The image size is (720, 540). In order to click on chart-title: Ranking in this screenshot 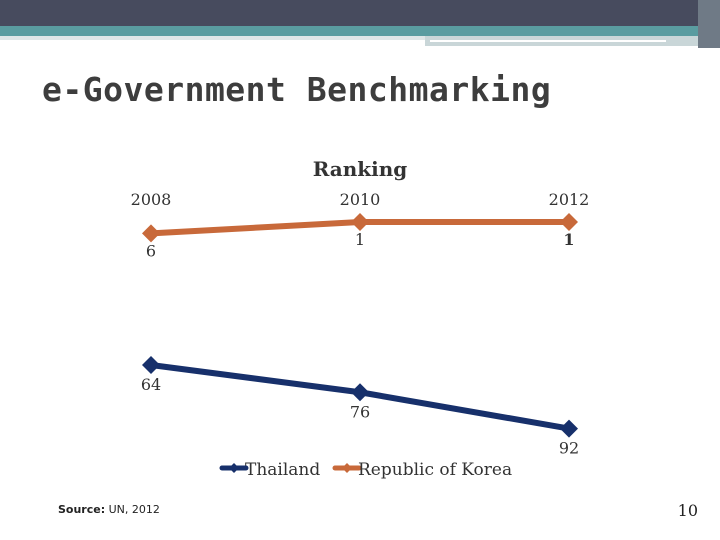, I will do `click(360, 169)`.